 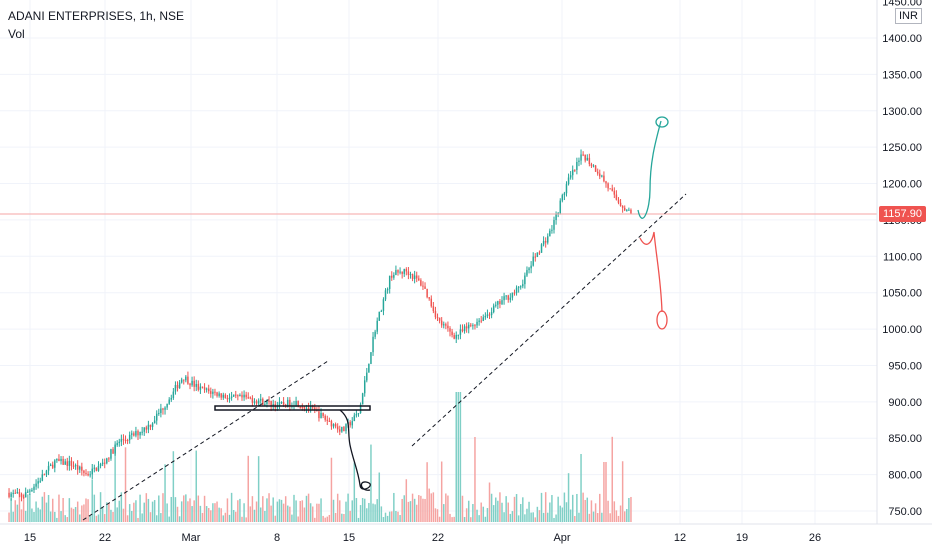 What do you see at coordinates (549, 320) in the screenshot?
I see `trendline-upper` at bounding box center [549, 320].